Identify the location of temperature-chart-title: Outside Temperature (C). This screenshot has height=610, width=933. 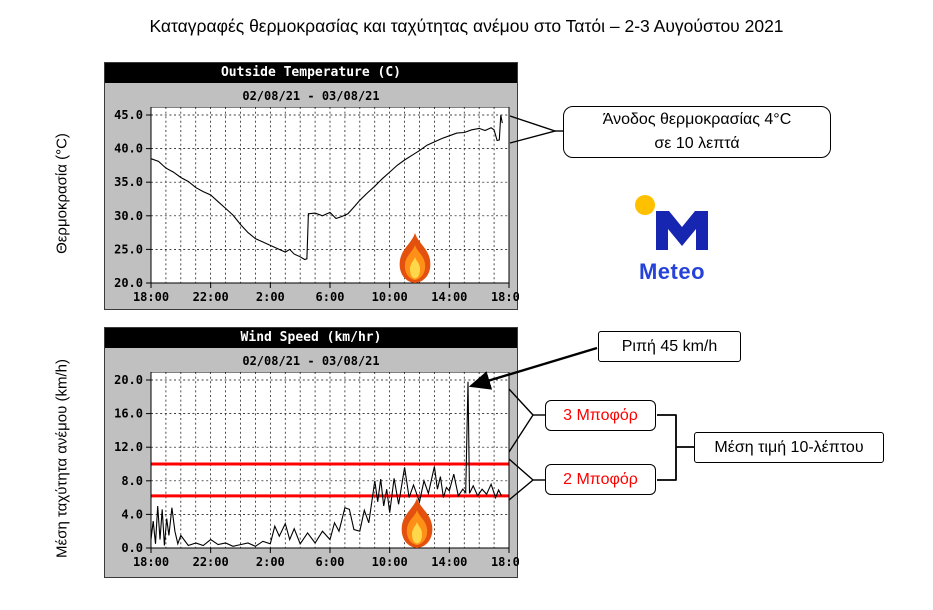
(311, 73).